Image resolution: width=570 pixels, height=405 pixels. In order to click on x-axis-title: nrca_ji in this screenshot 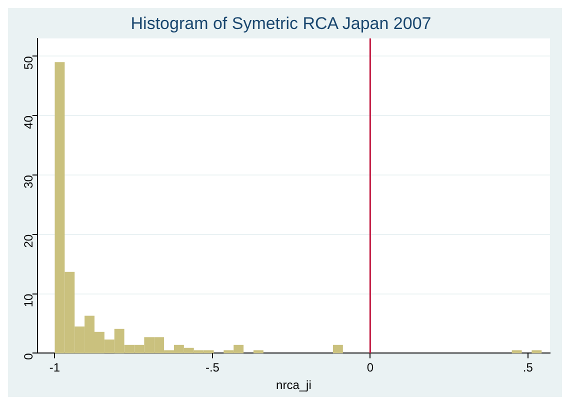, I will do `click(294, 385)`.